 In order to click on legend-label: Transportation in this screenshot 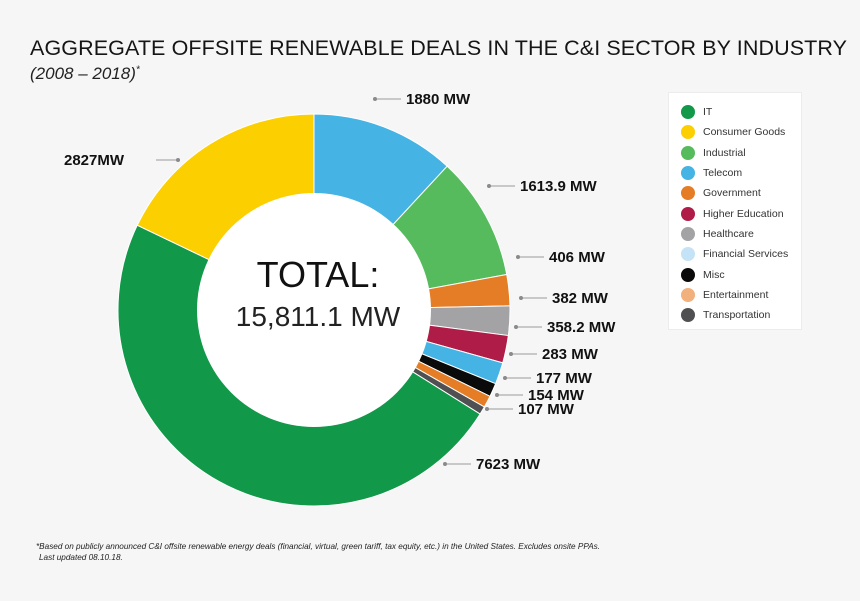, I will do `click(737, 315)`.